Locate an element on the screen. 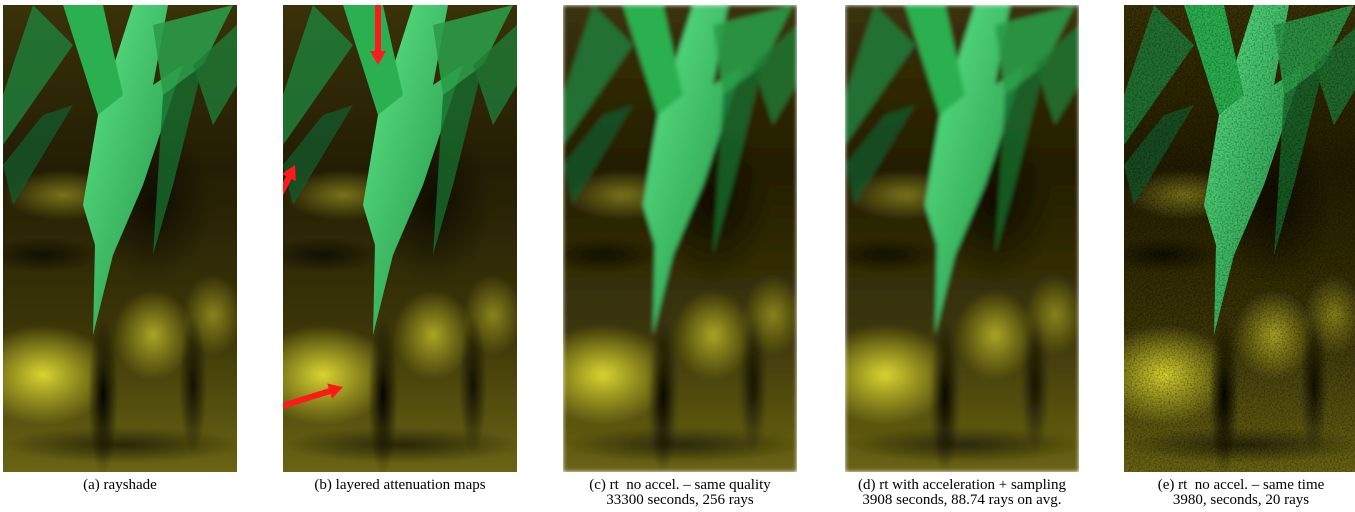 The image size is (1355, 512). caption-detail: 3908 seconds, 88.74 rays on avg. is located at coordinates (962, 500).